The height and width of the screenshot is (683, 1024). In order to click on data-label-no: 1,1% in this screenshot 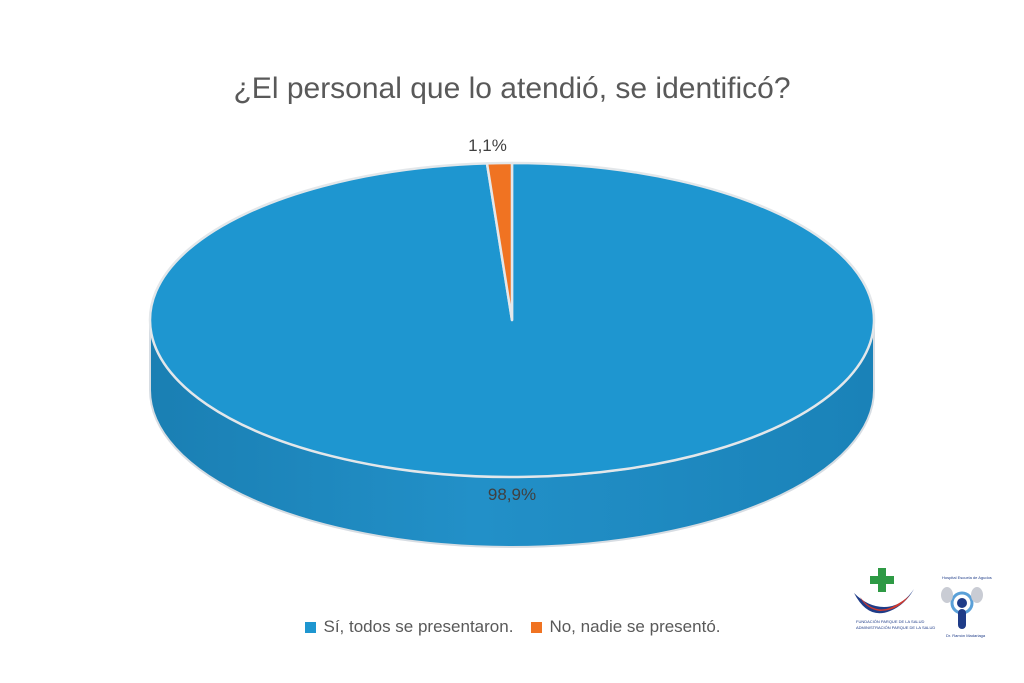, I will do `click(487, 145)`.